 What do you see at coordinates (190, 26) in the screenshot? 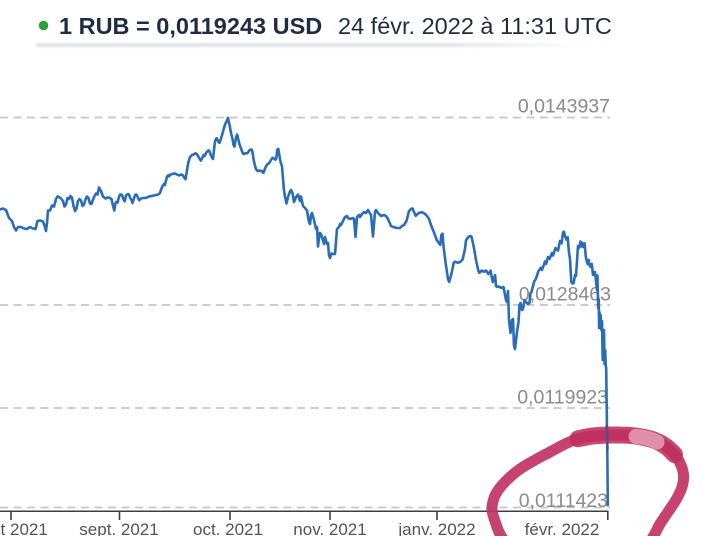
I see `svg-text: 1 RUB = 0,0119243 USD` at bounding box center [190, 26].